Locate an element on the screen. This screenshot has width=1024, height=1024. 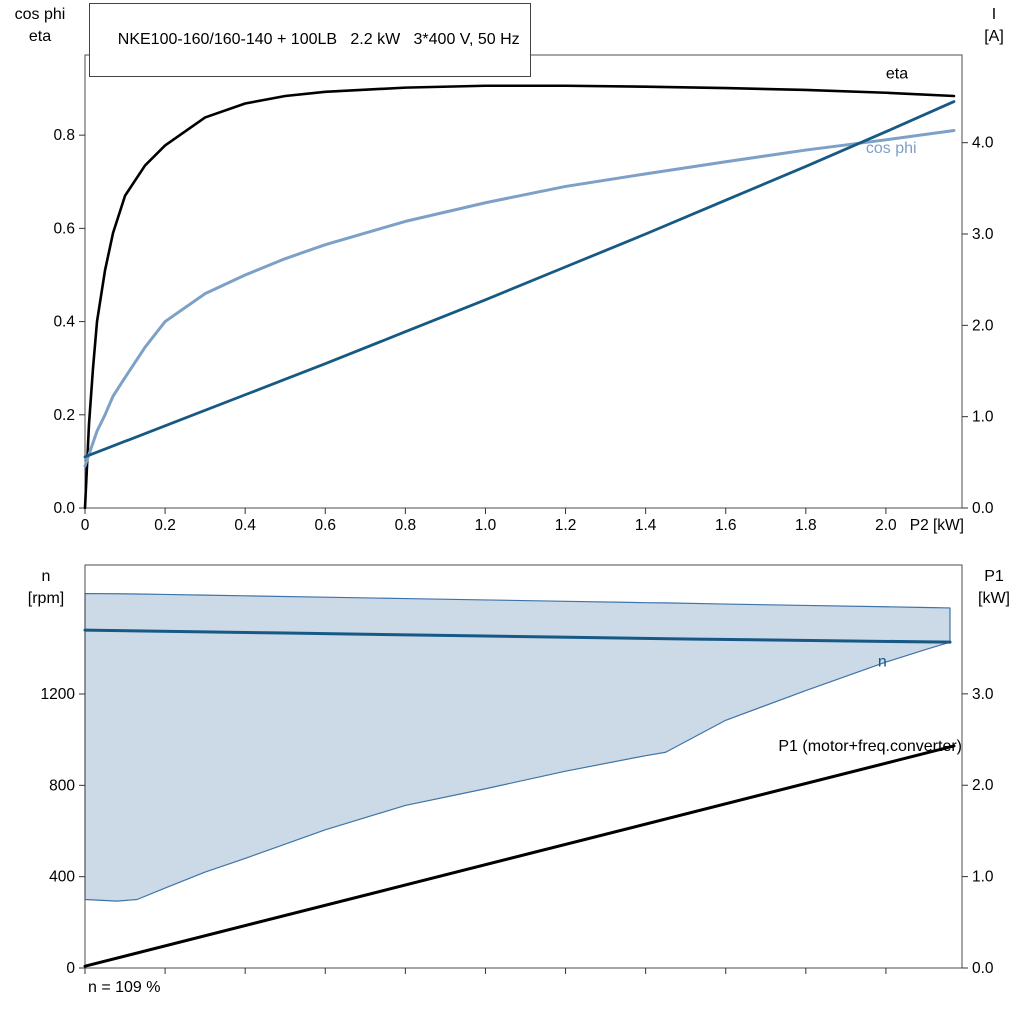
axis-title-speed-unit: [rpm] is located at coordinates (46, 598).